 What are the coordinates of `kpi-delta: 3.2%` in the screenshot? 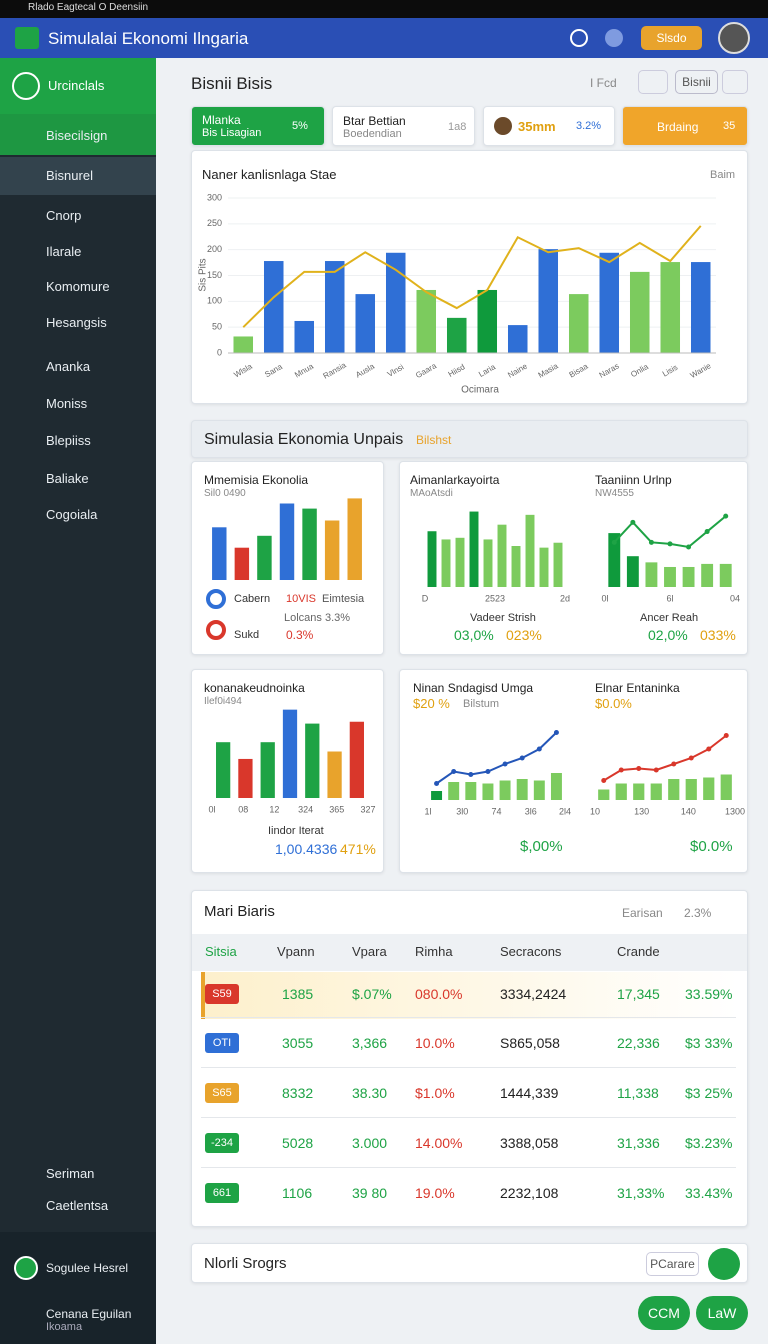 It's located at (589, 126).